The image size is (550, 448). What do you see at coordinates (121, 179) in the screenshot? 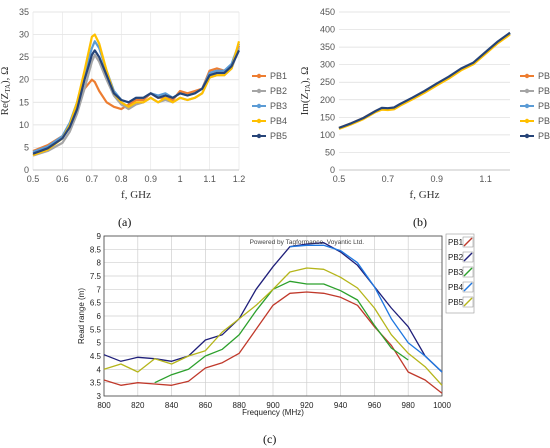
I see `x-tick-label: 0.8` at bounding box center [121, 179].